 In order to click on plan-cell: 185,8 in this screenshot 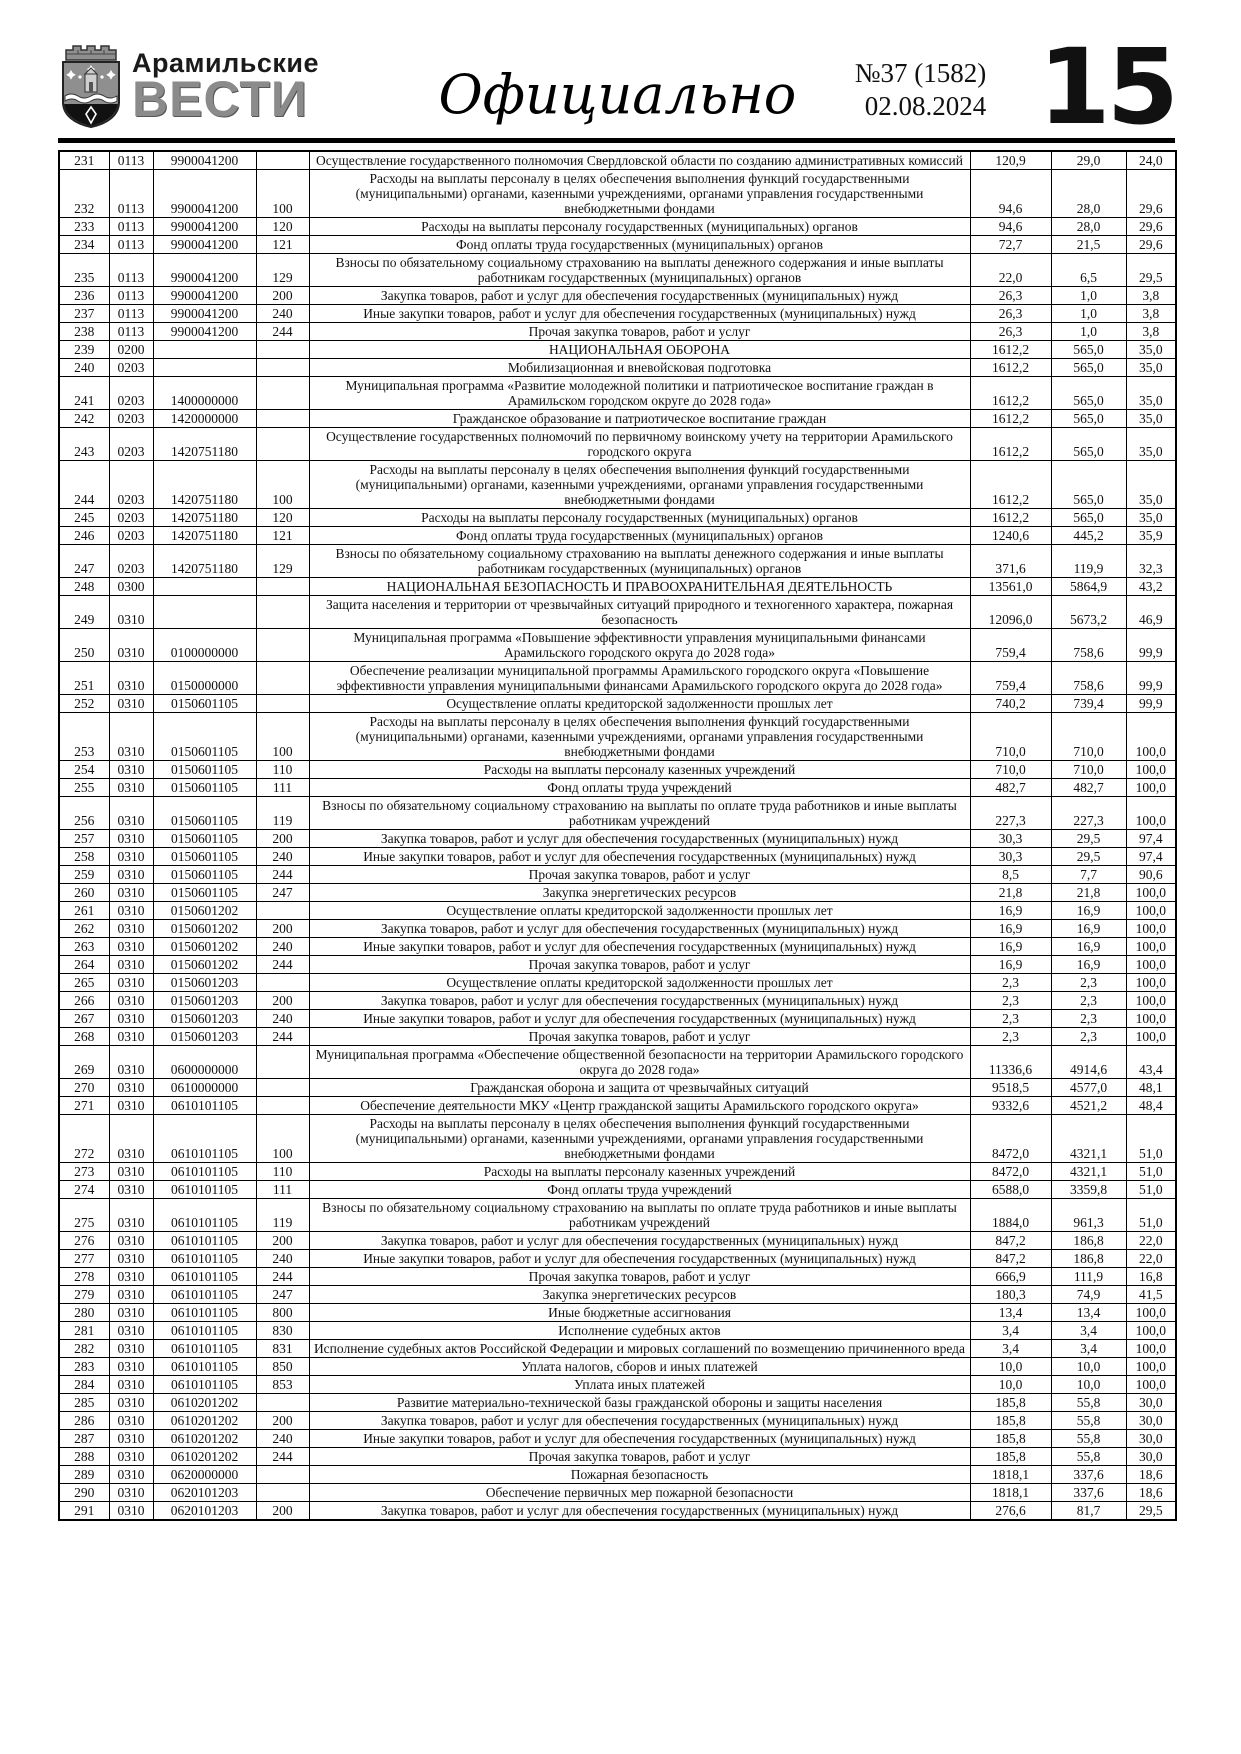, I will do `click(1010, 1438)`.